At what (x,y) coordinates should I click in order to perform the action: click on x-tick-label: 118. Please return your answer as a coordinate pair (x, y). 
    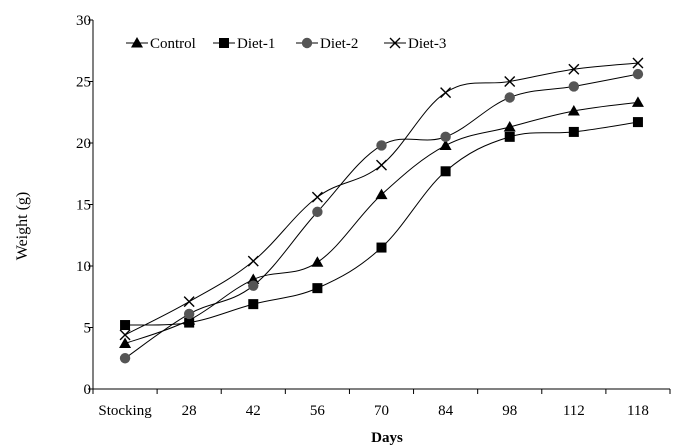
    Looking at the image, I should click on (638, 411).